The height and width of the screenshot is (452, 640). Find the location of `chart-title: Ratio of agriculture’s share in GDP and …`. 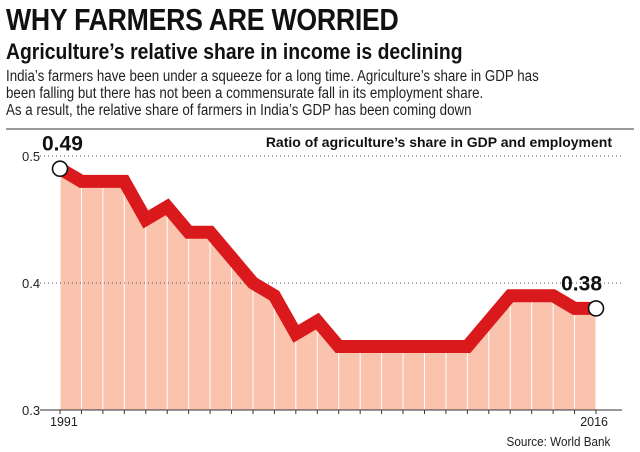

chart-title: Ratio of agriculture’s share in GDP and … is located at coordinates (439, 142).